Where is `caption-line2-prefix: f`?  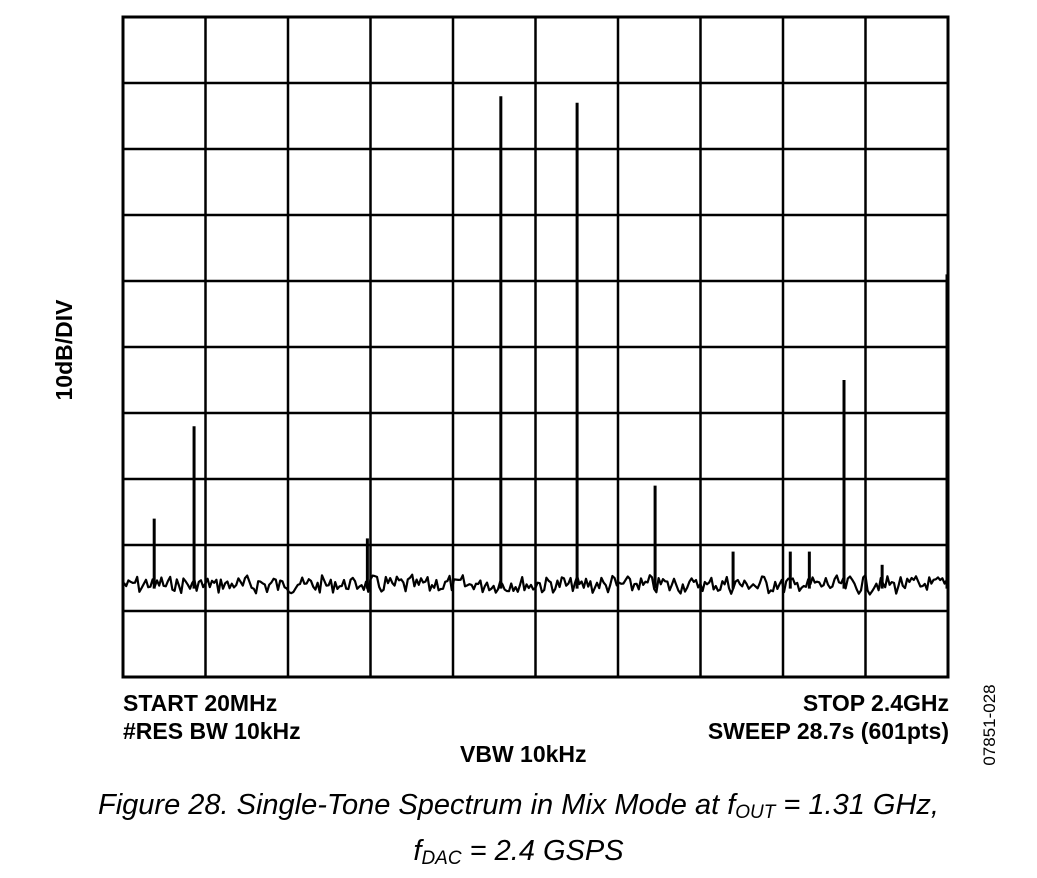 caption-line2-prefix: f is located at coordinates (417, 851).